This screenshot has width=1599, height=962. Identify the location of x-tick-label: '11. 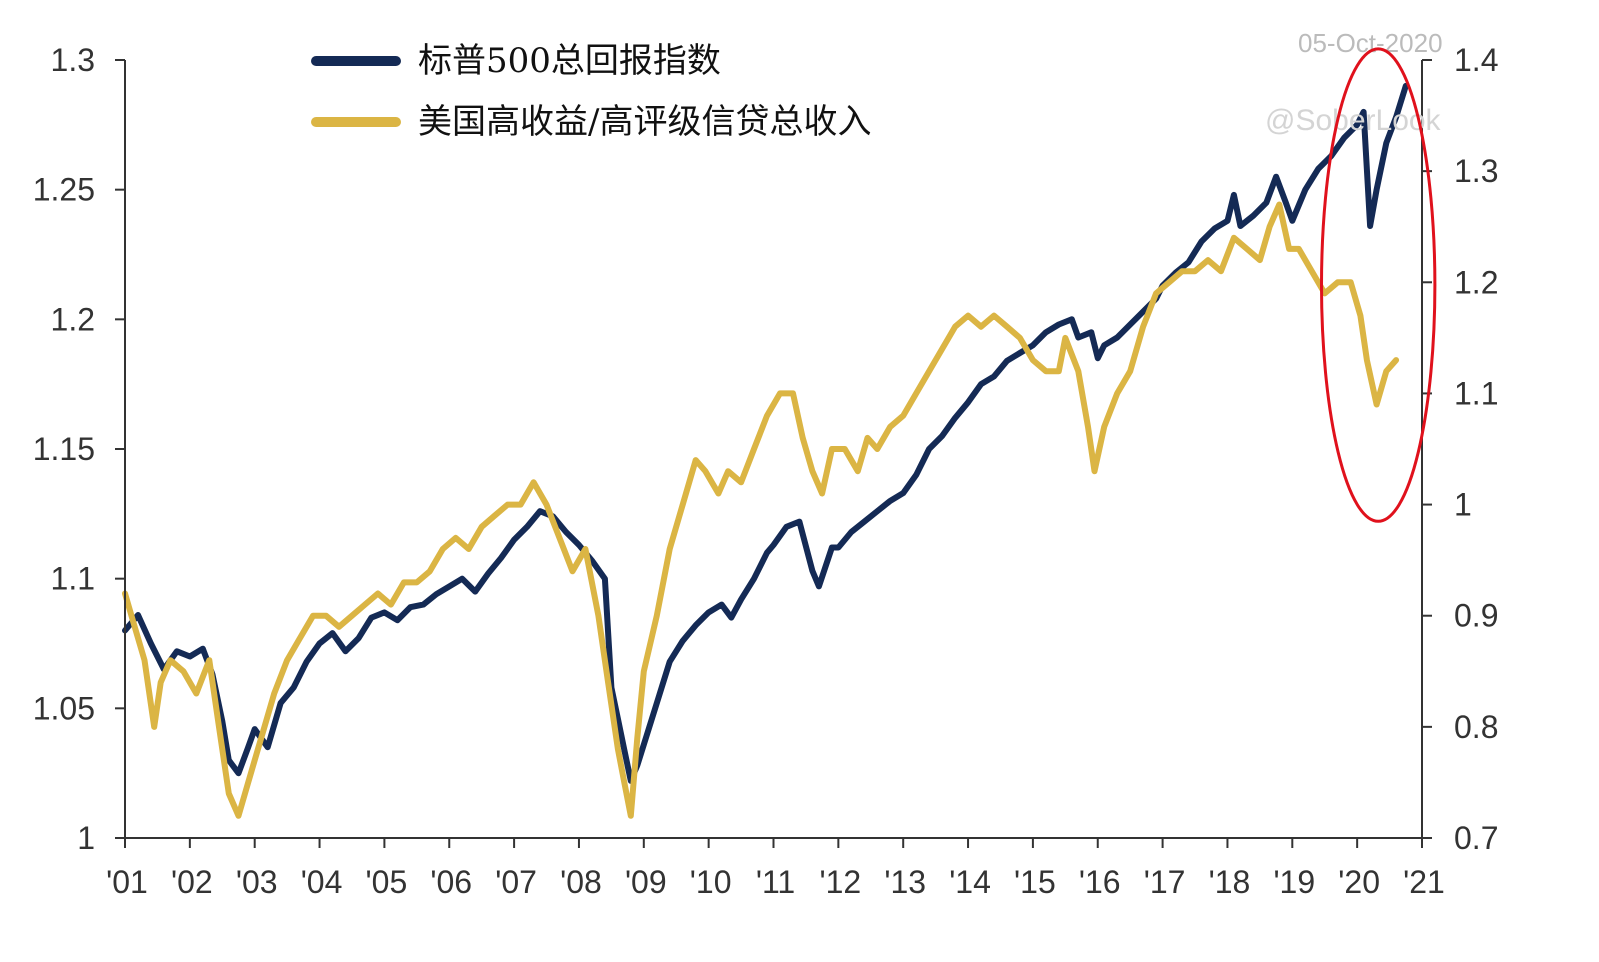
(775, 882).